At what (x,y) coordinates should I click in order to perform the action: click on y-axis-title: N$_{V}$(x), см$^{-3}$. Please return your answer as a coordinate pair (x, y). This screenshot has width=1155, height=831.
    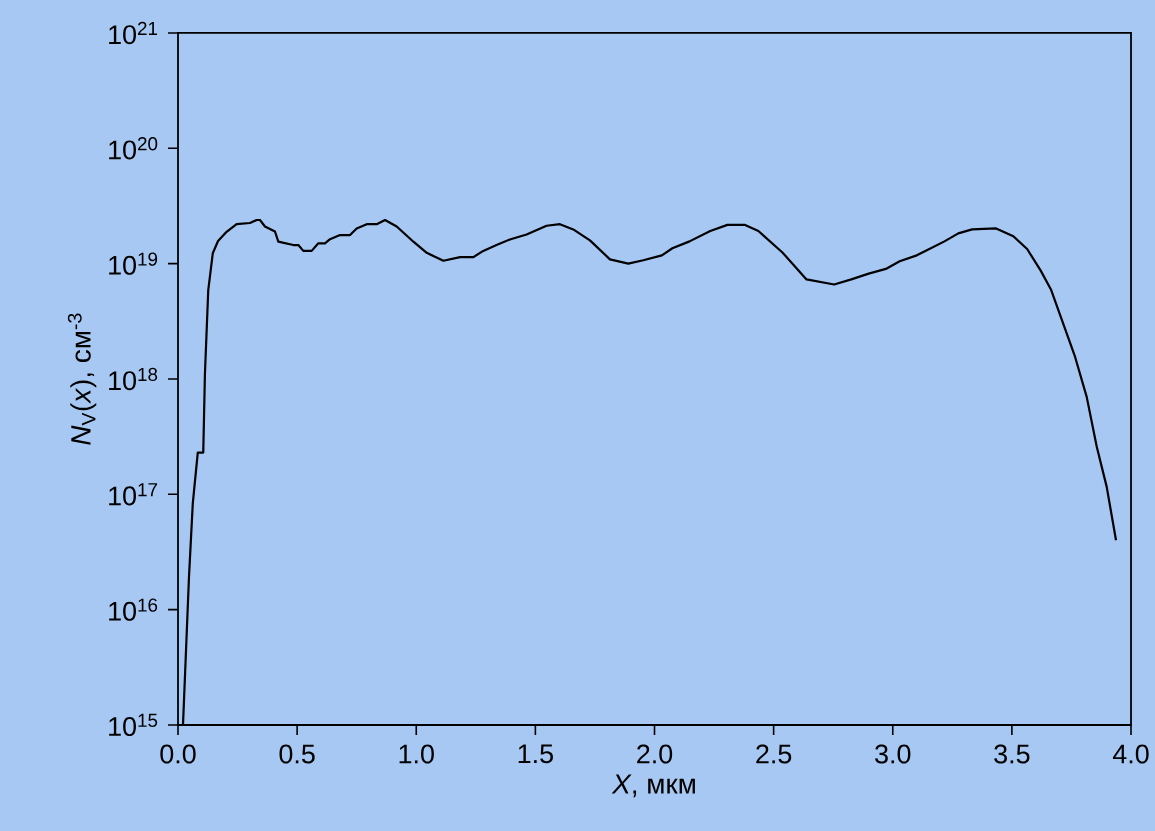
    Looking at the image, I should click on (82, 379).